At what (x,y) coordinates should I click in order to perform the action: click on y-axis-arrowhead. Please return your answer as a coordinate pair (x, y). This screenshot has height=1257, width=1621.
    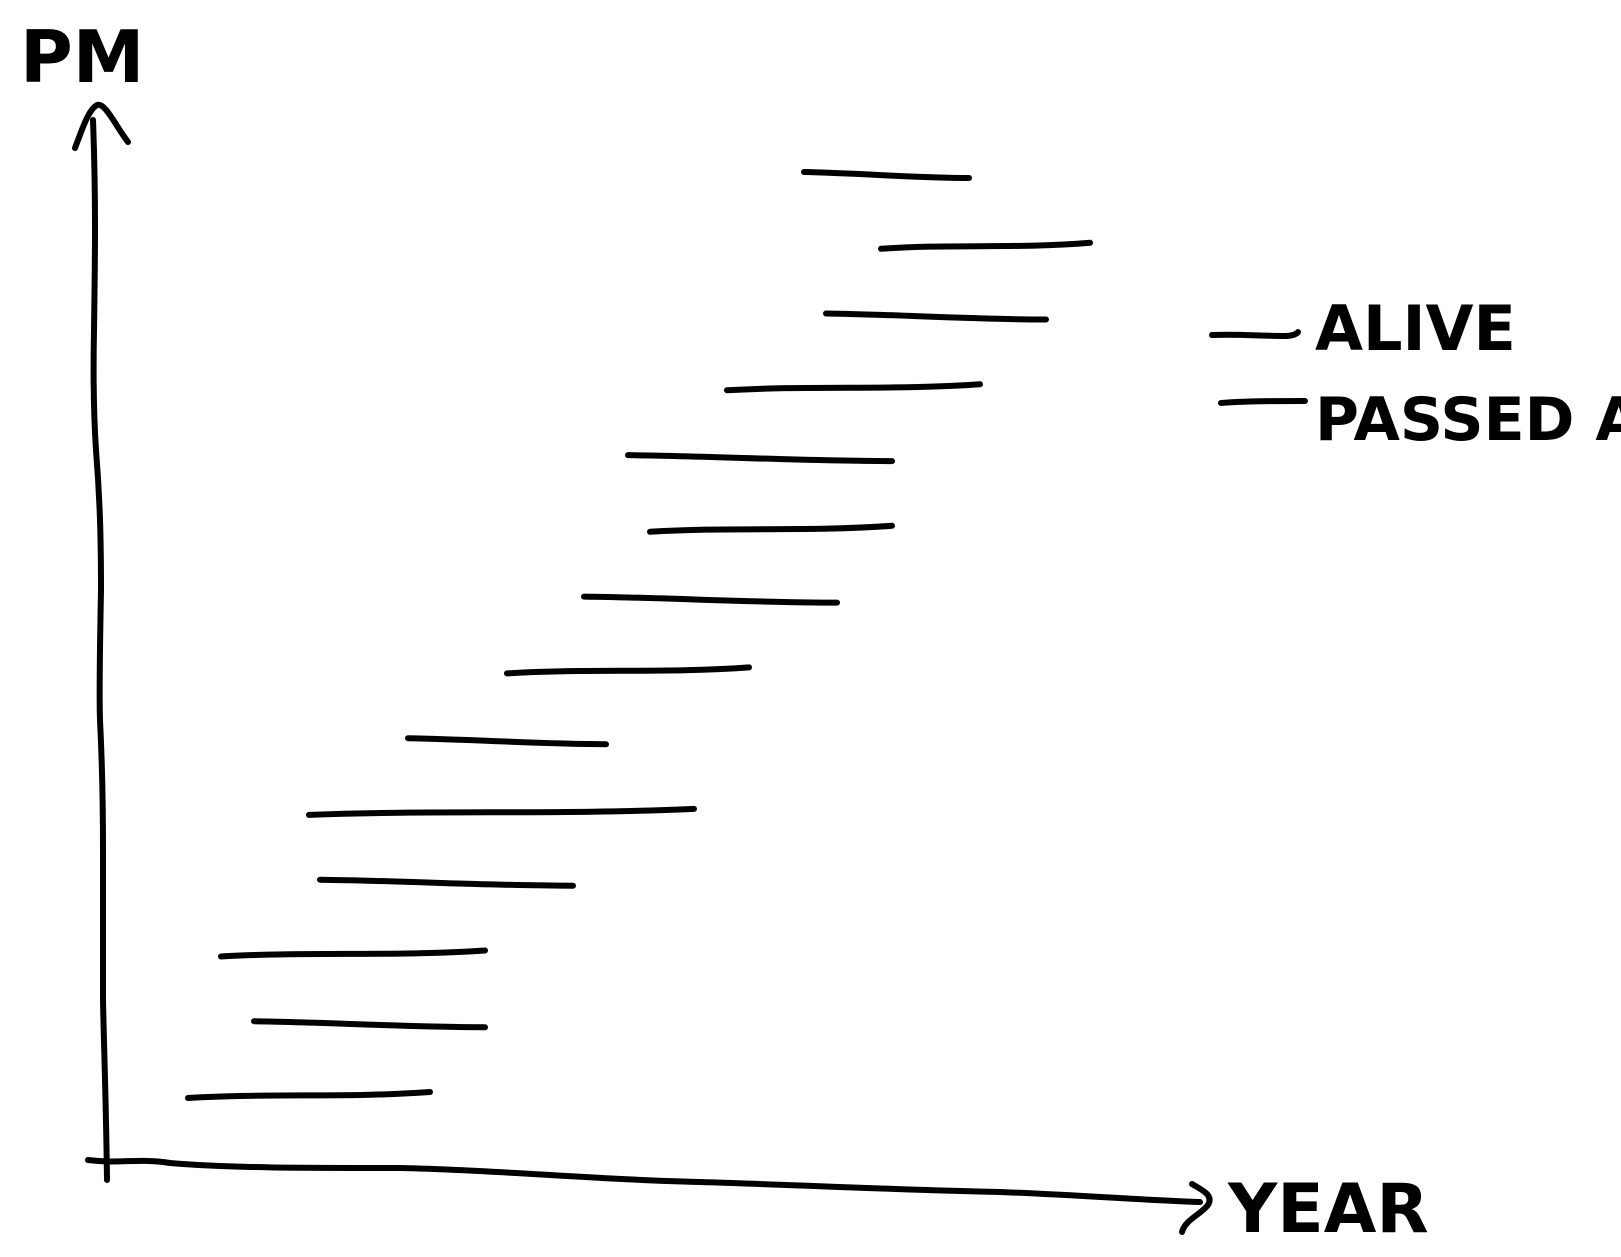
    Looking at the image, I should click on (101, 126).